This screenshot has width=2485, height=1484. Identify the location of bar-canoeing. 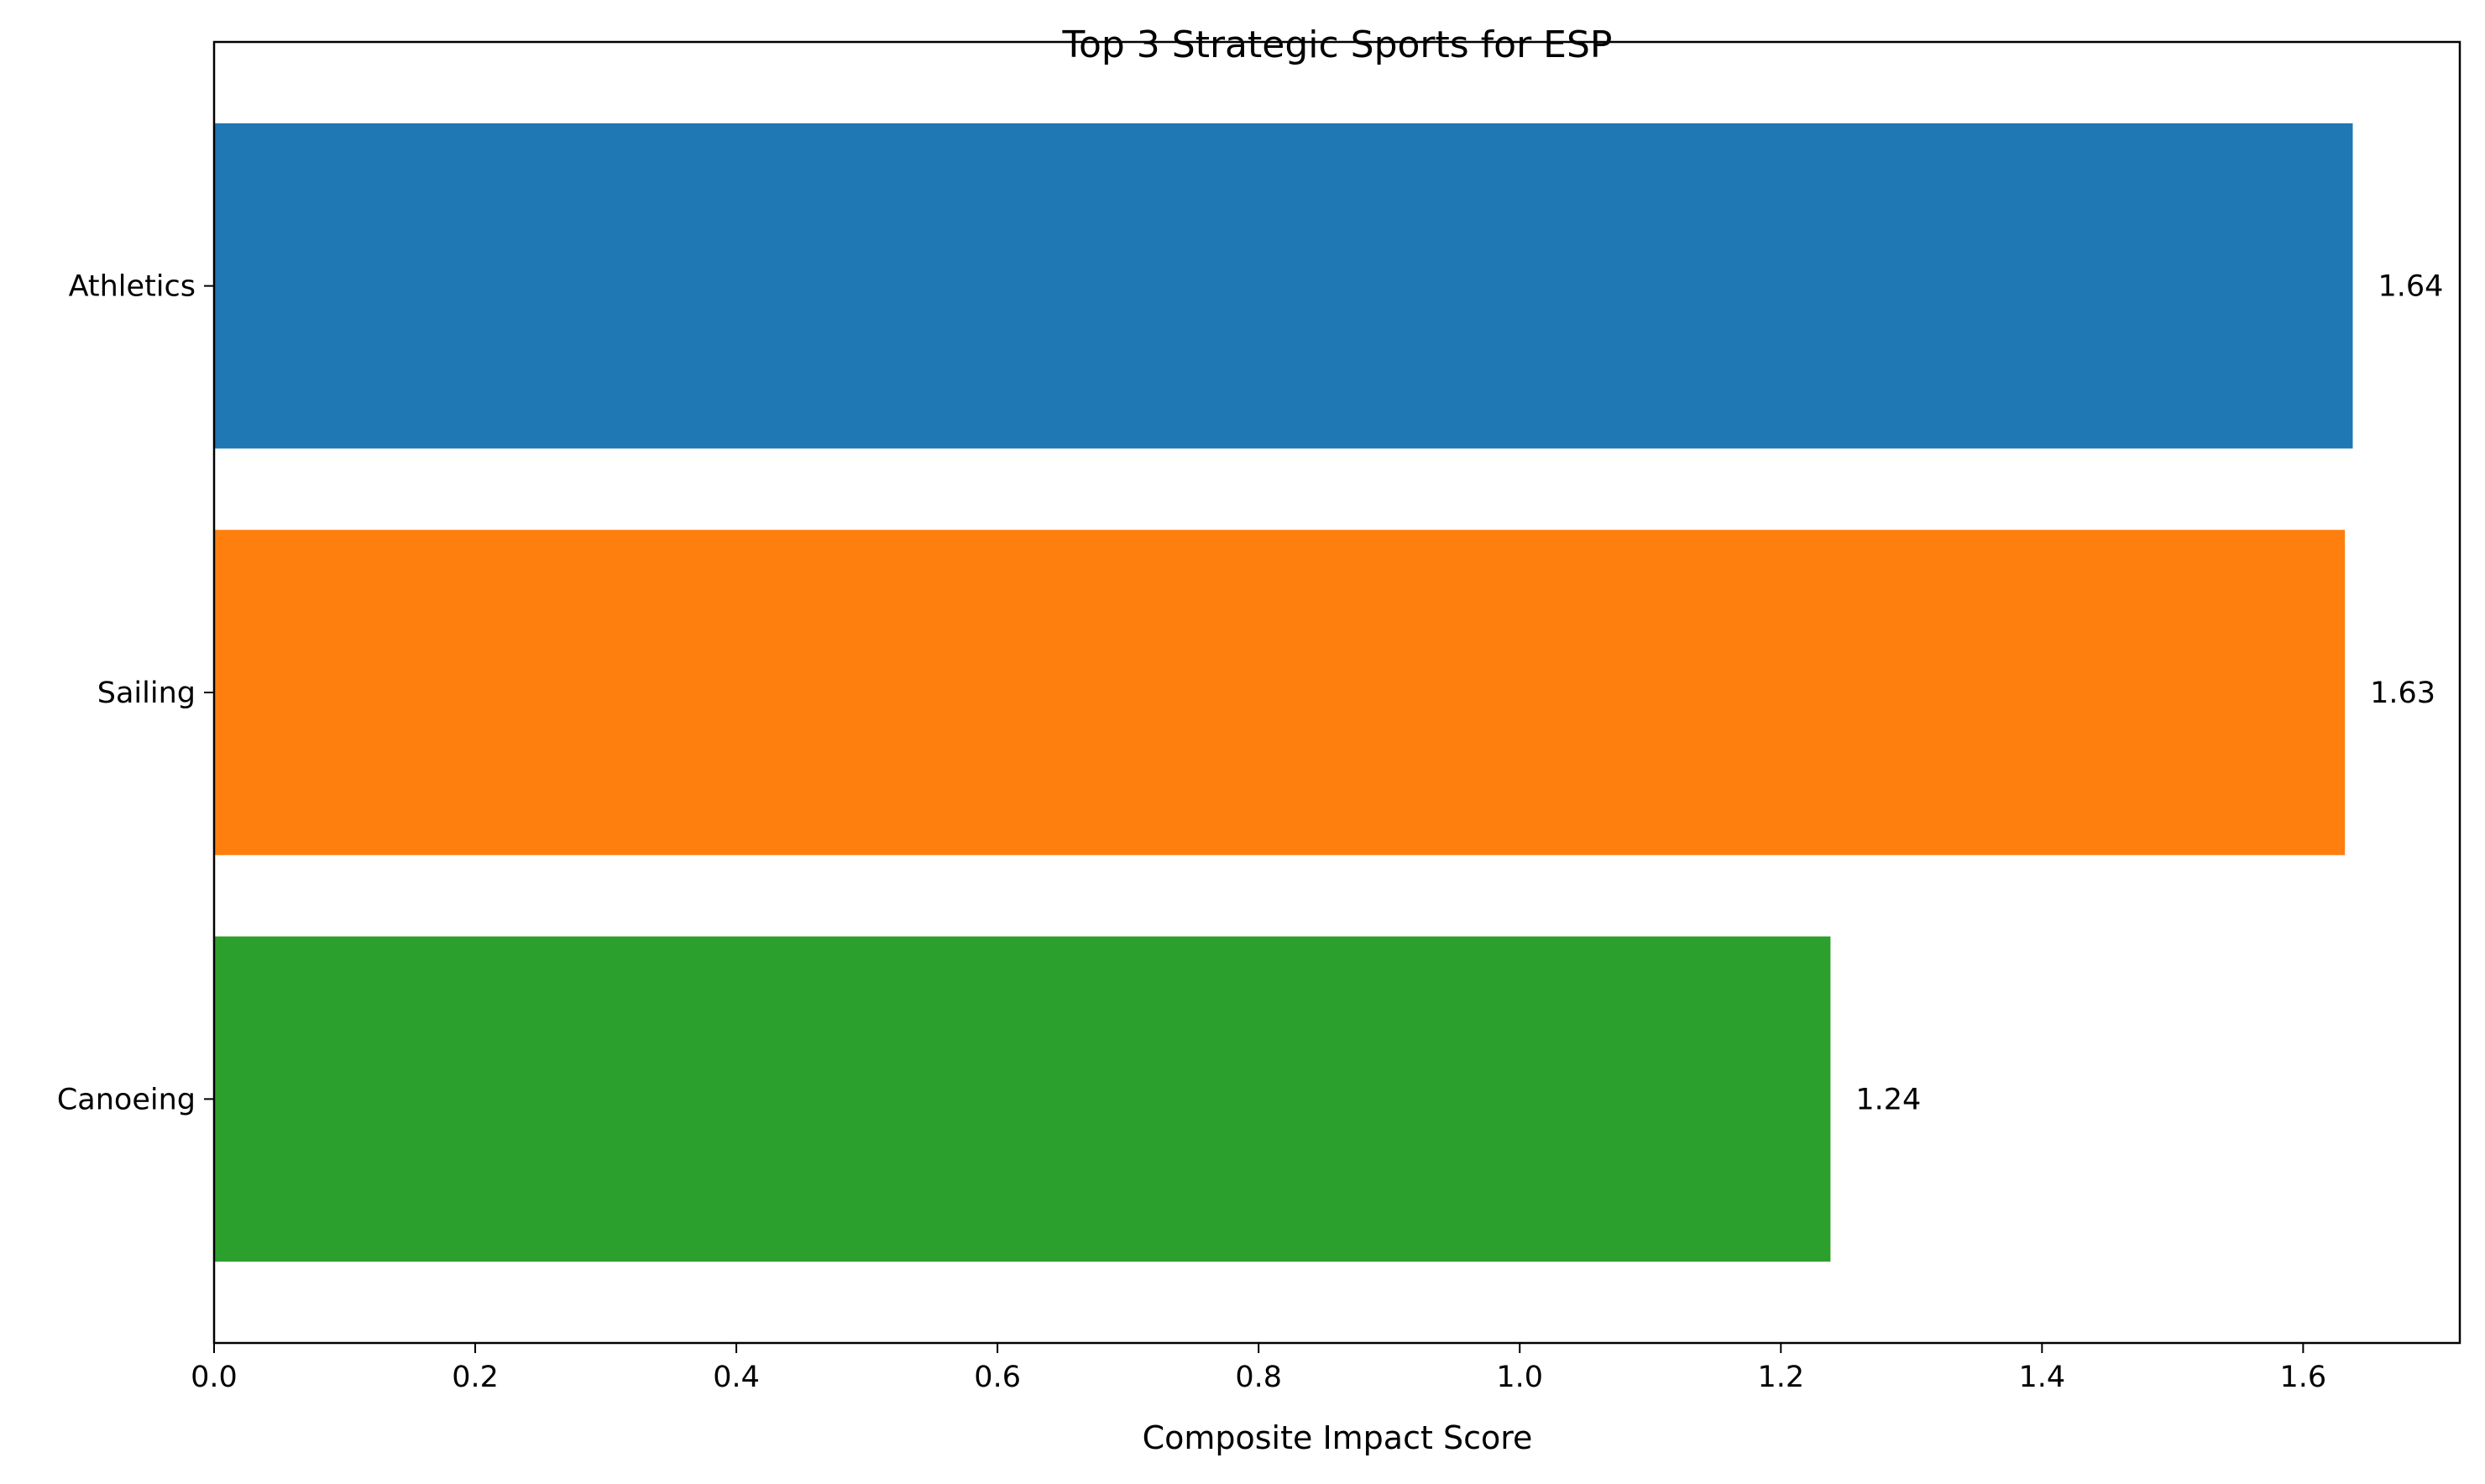
(1022, 1099).